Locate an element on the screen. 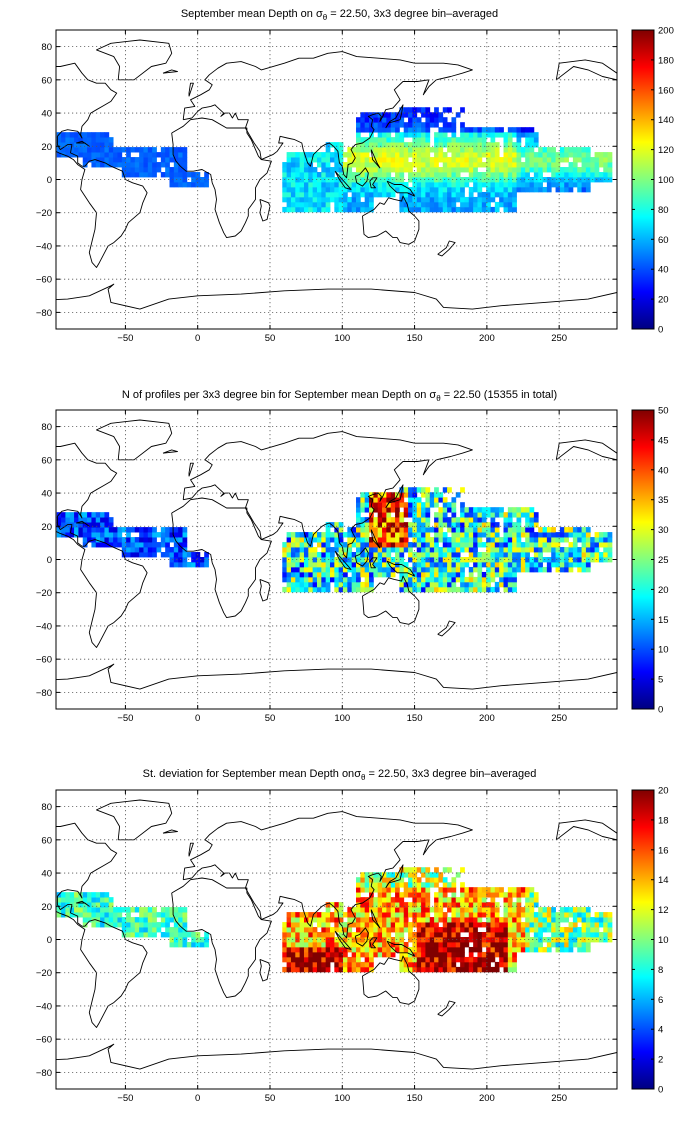 This screenshot has width=696, height=1140. y-tick-label: −60 is located at coordinates (44, 660).